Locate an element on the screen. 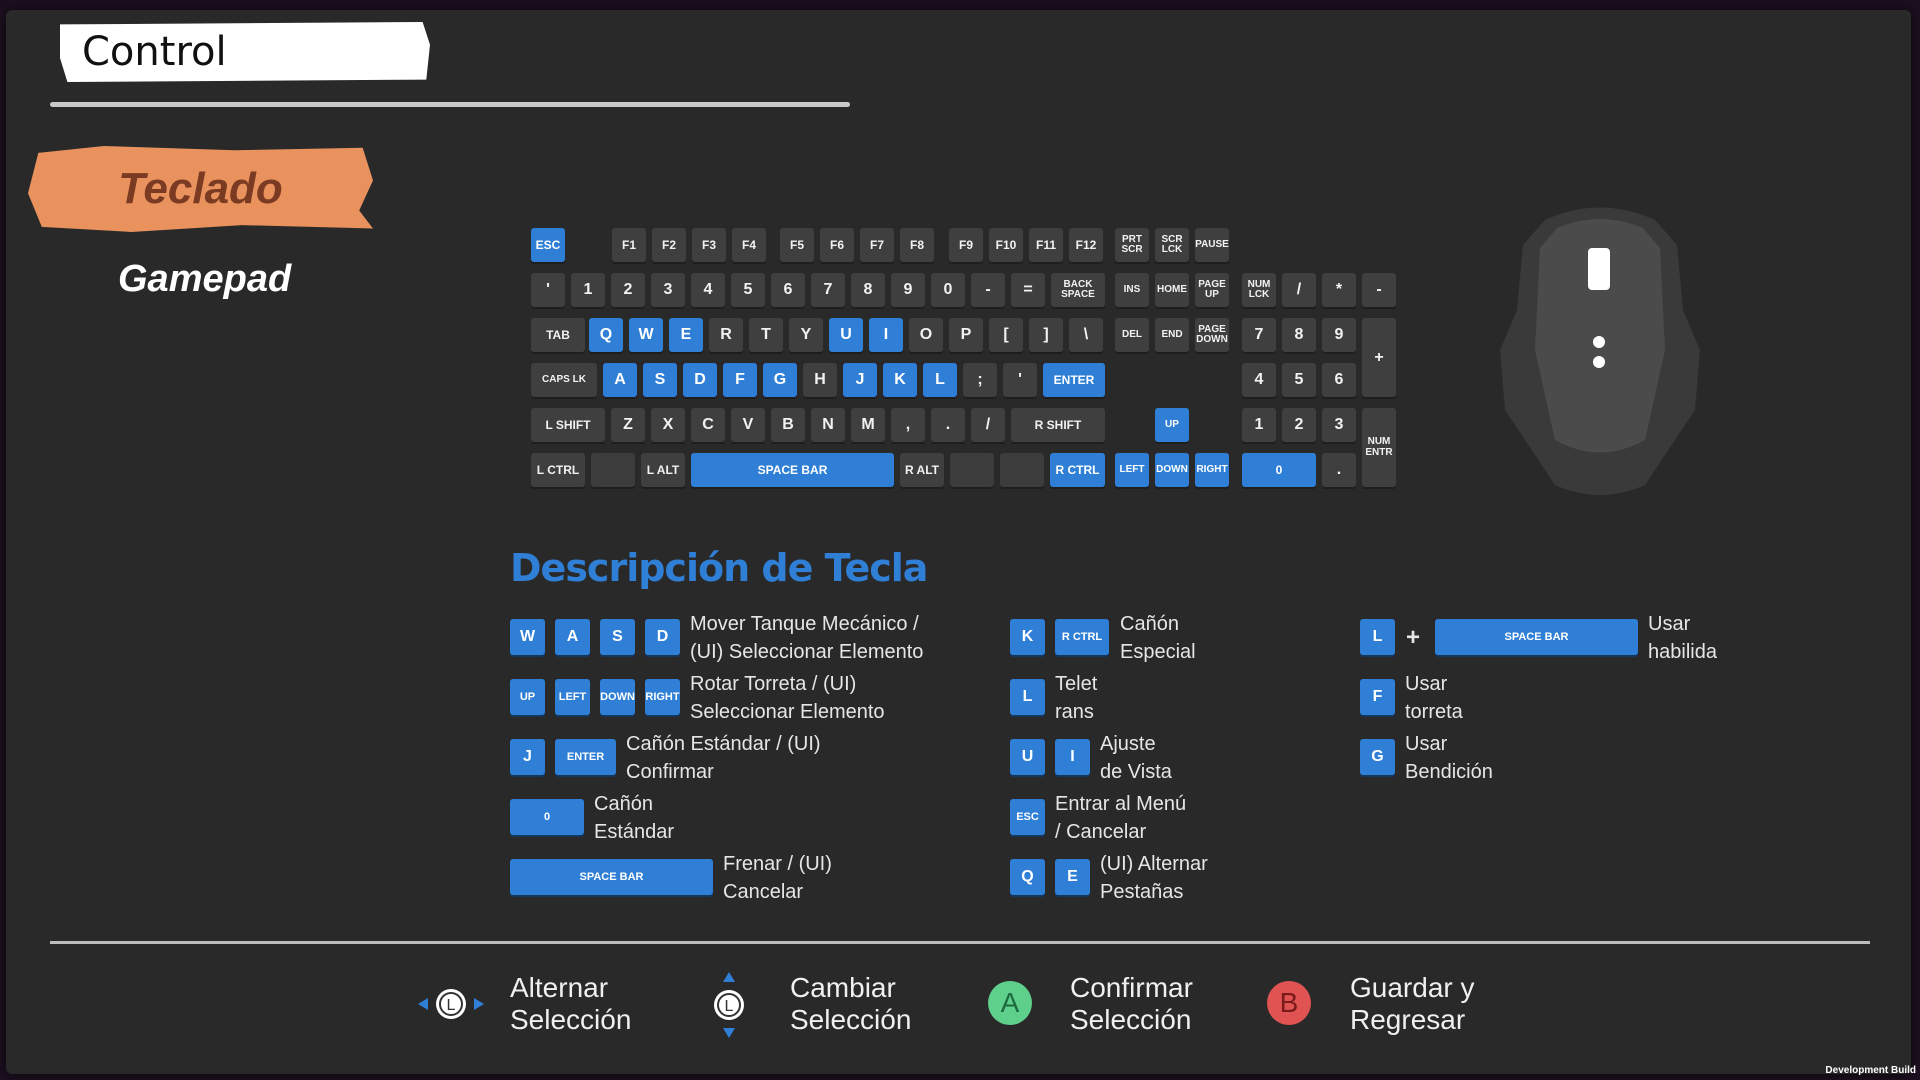  key-f1: F1 is located at coordinates (629, 245).